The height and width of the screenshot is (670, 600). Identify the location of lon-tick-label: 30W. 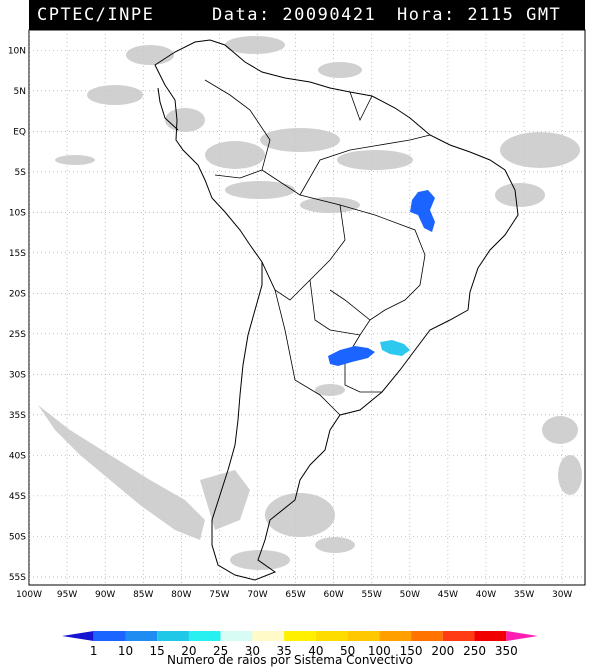
(562, 595).